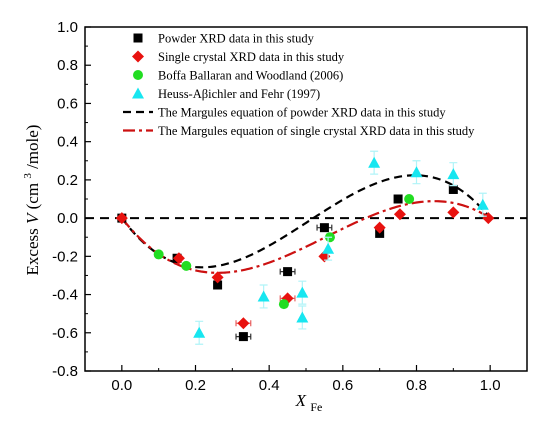 The width and height of the screenshot is (550, 427). Describe the element at coordinates (416, 172) in the screenshot. I see `data-point-s4-p7` at that location.